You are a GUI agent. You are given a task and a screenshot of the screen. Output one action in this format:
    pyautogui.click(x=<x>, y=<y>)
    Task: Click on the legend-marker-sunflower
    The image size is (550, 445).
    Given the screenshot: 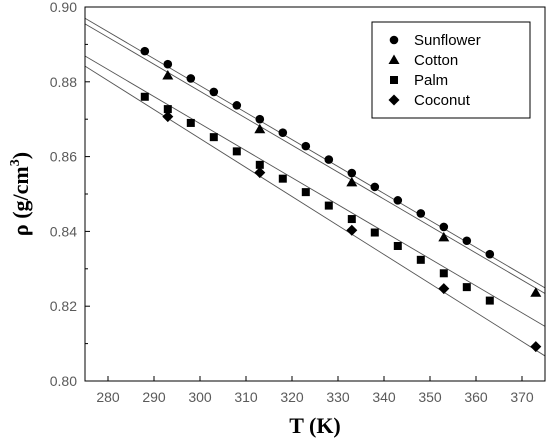 What is the action you would take?
    pyautogui.click(x=394, y=40)
    